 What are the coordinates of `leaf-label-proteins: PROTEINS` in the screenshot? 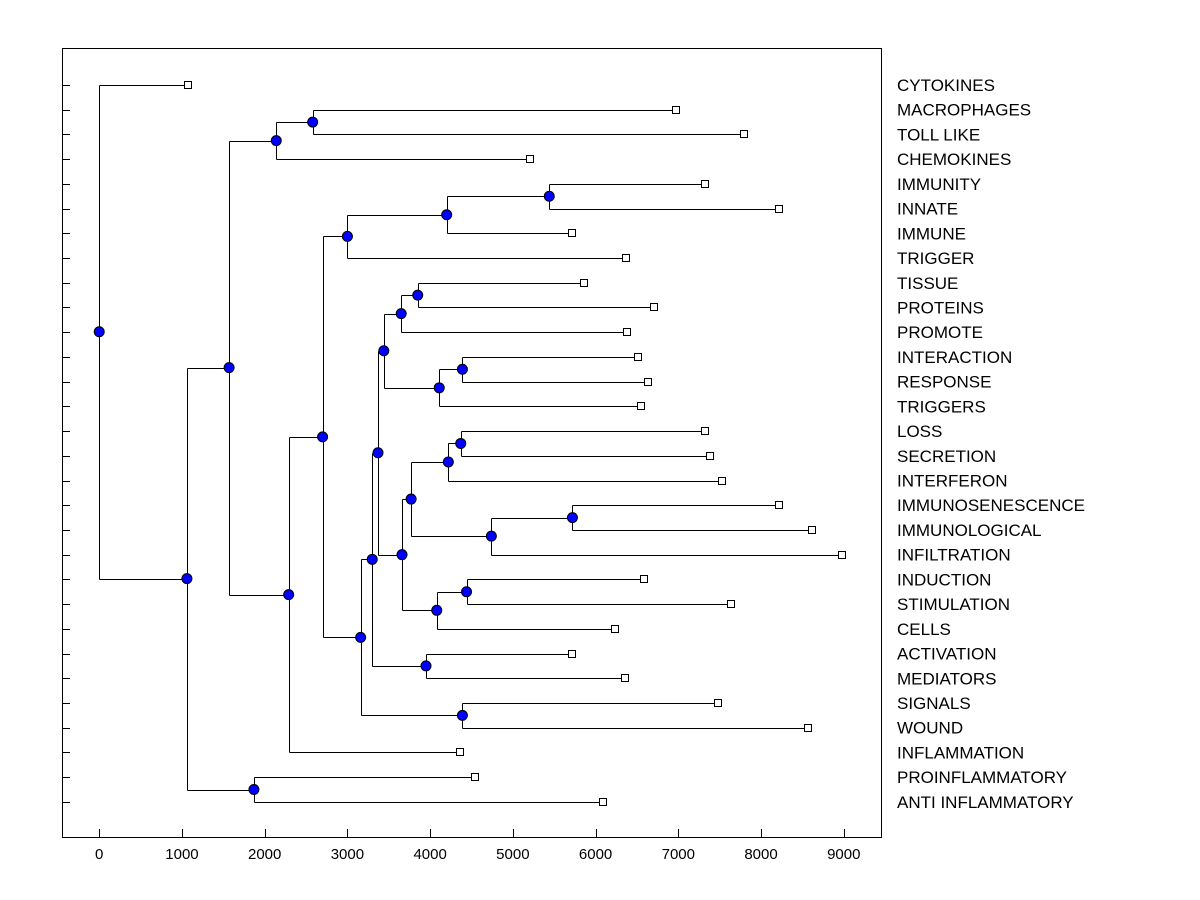 It's located at (940, 307).